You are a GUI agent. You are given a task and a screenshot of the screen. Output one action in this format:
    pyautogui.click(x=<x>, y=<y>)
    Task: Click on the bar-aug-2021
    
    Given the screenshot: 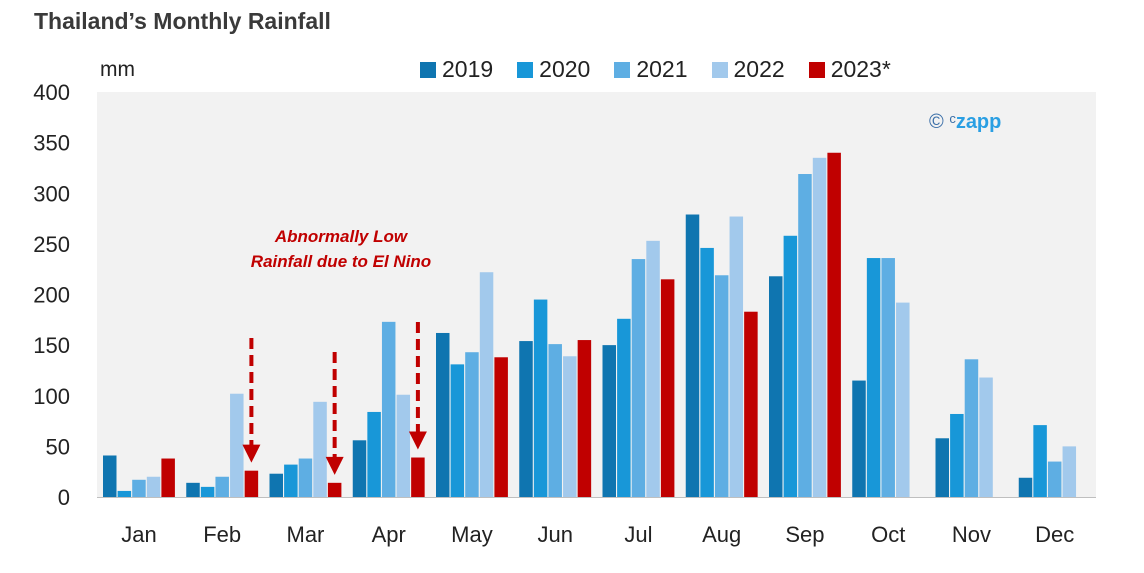 What is the action you would take?
    pyautogui.click(x=721, y=386)
    